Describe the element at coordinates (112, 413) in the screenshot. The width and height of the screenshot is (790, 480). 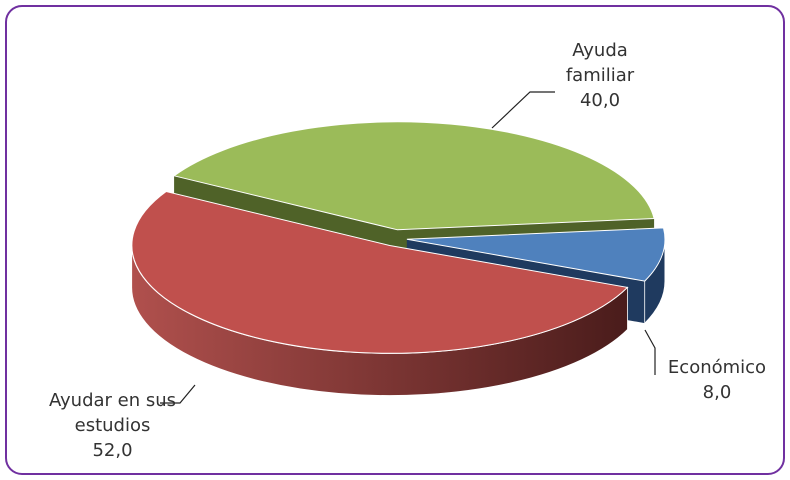
I see `category-label: Ayudar en sus estudios` at that location.